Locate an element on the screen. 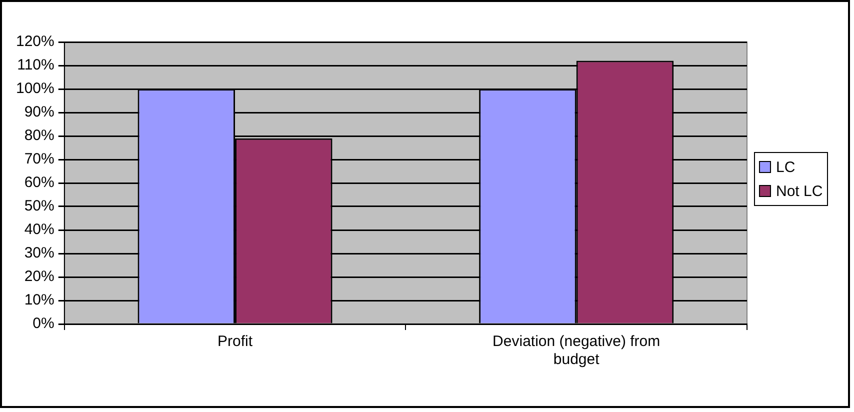 The width and height of the screenshot is (854, 412). y-tick-label: 120% is located at coordinates (35, 41).